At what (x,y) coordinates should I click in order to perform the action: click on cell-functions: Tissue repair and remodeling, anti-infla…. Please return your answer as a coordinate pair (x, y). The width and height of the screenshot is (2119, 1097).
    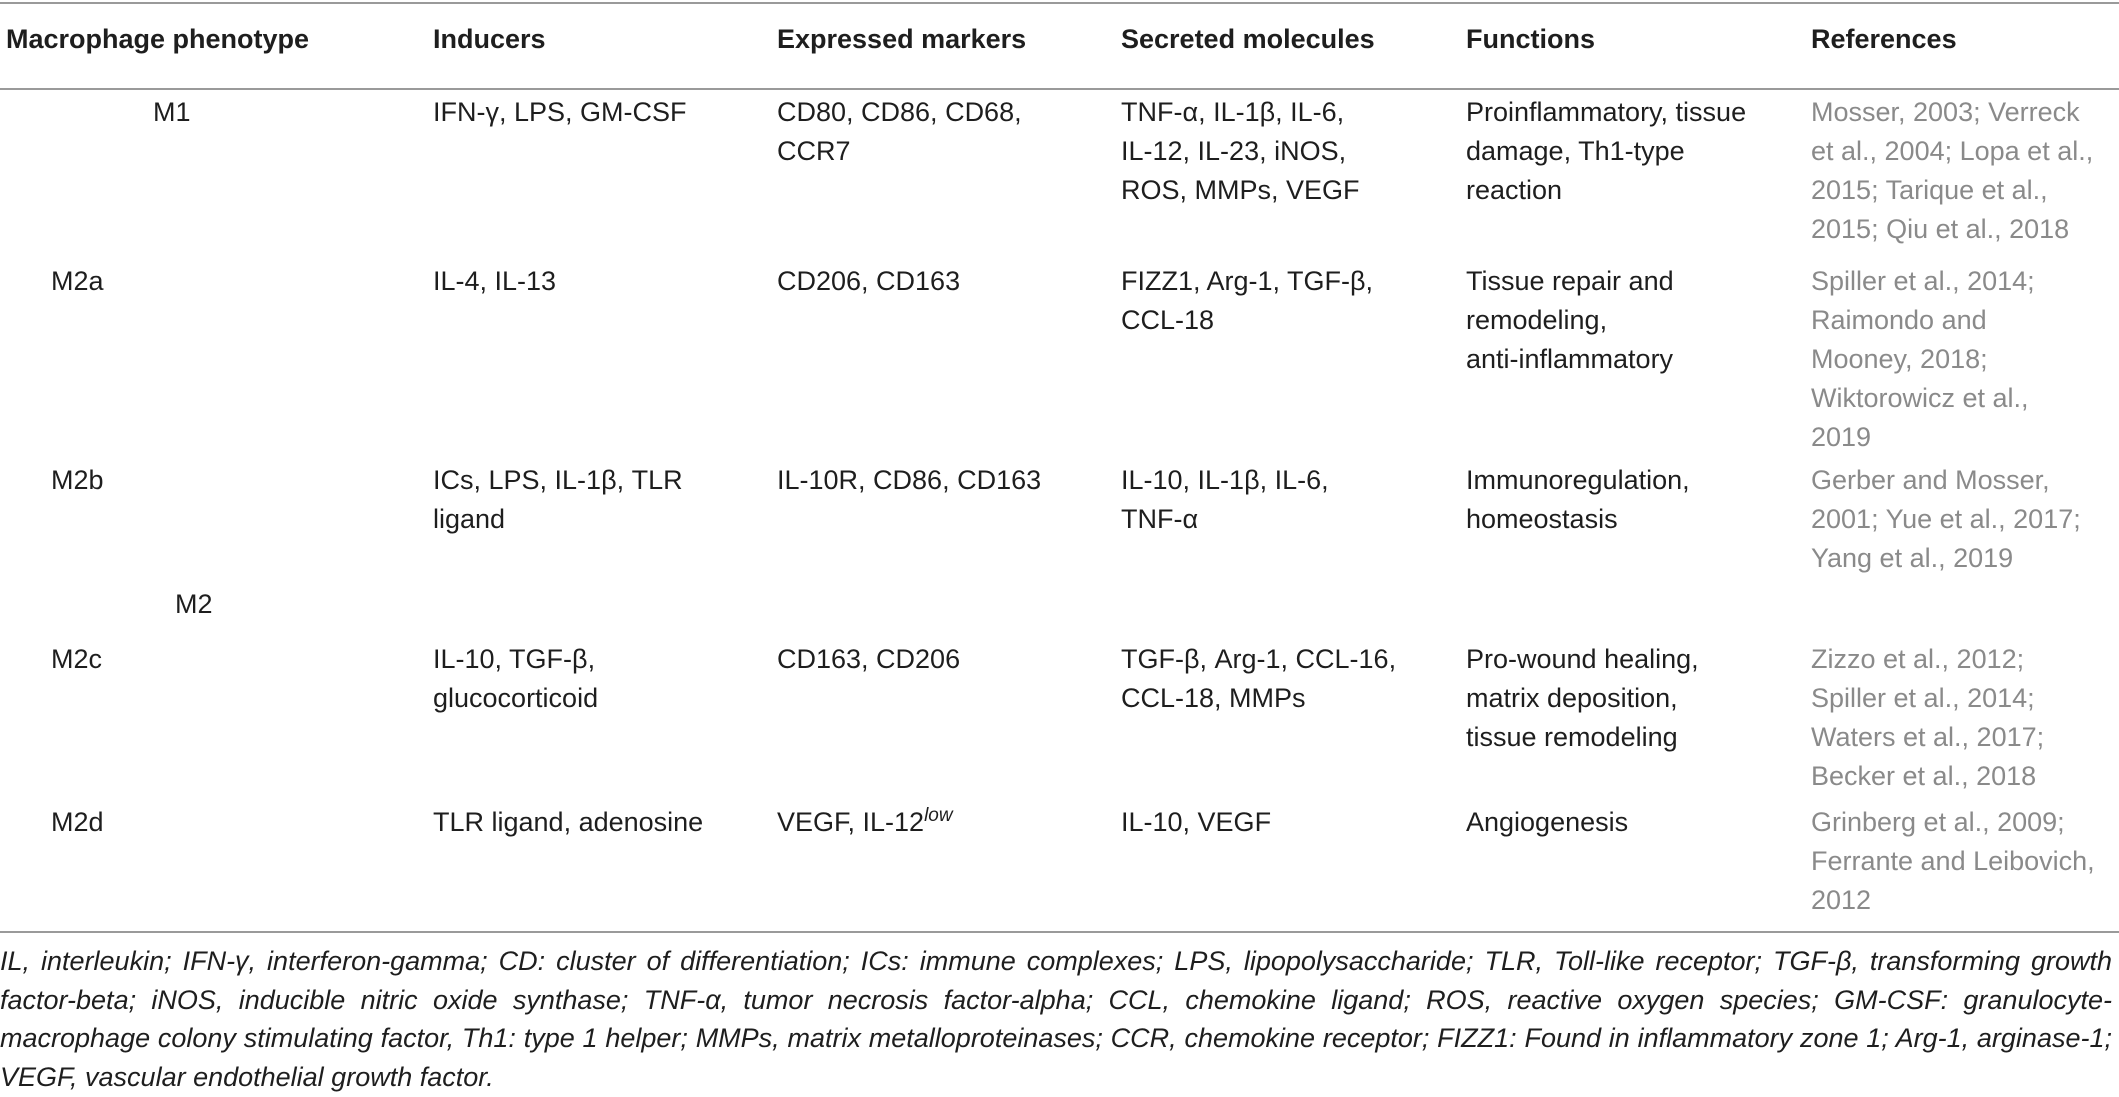
    Looking at the image, I should click on (1570, 320).